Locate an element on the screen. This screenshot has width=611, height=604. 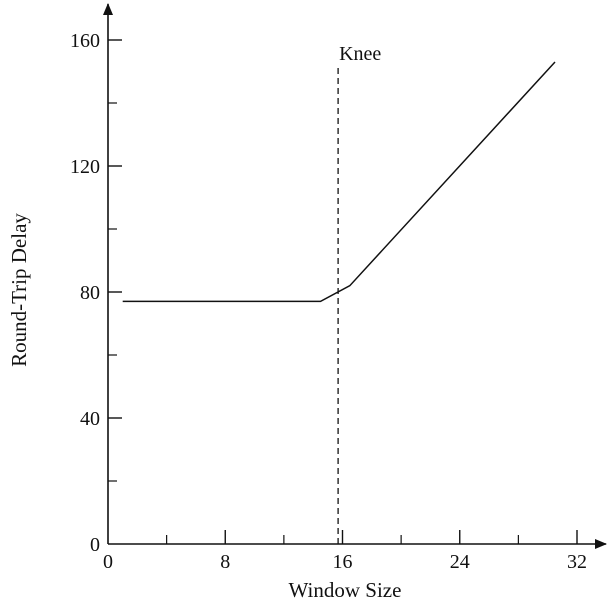
y-ticks: 0 40 80 120 160 is located at coordinates (96, 293).